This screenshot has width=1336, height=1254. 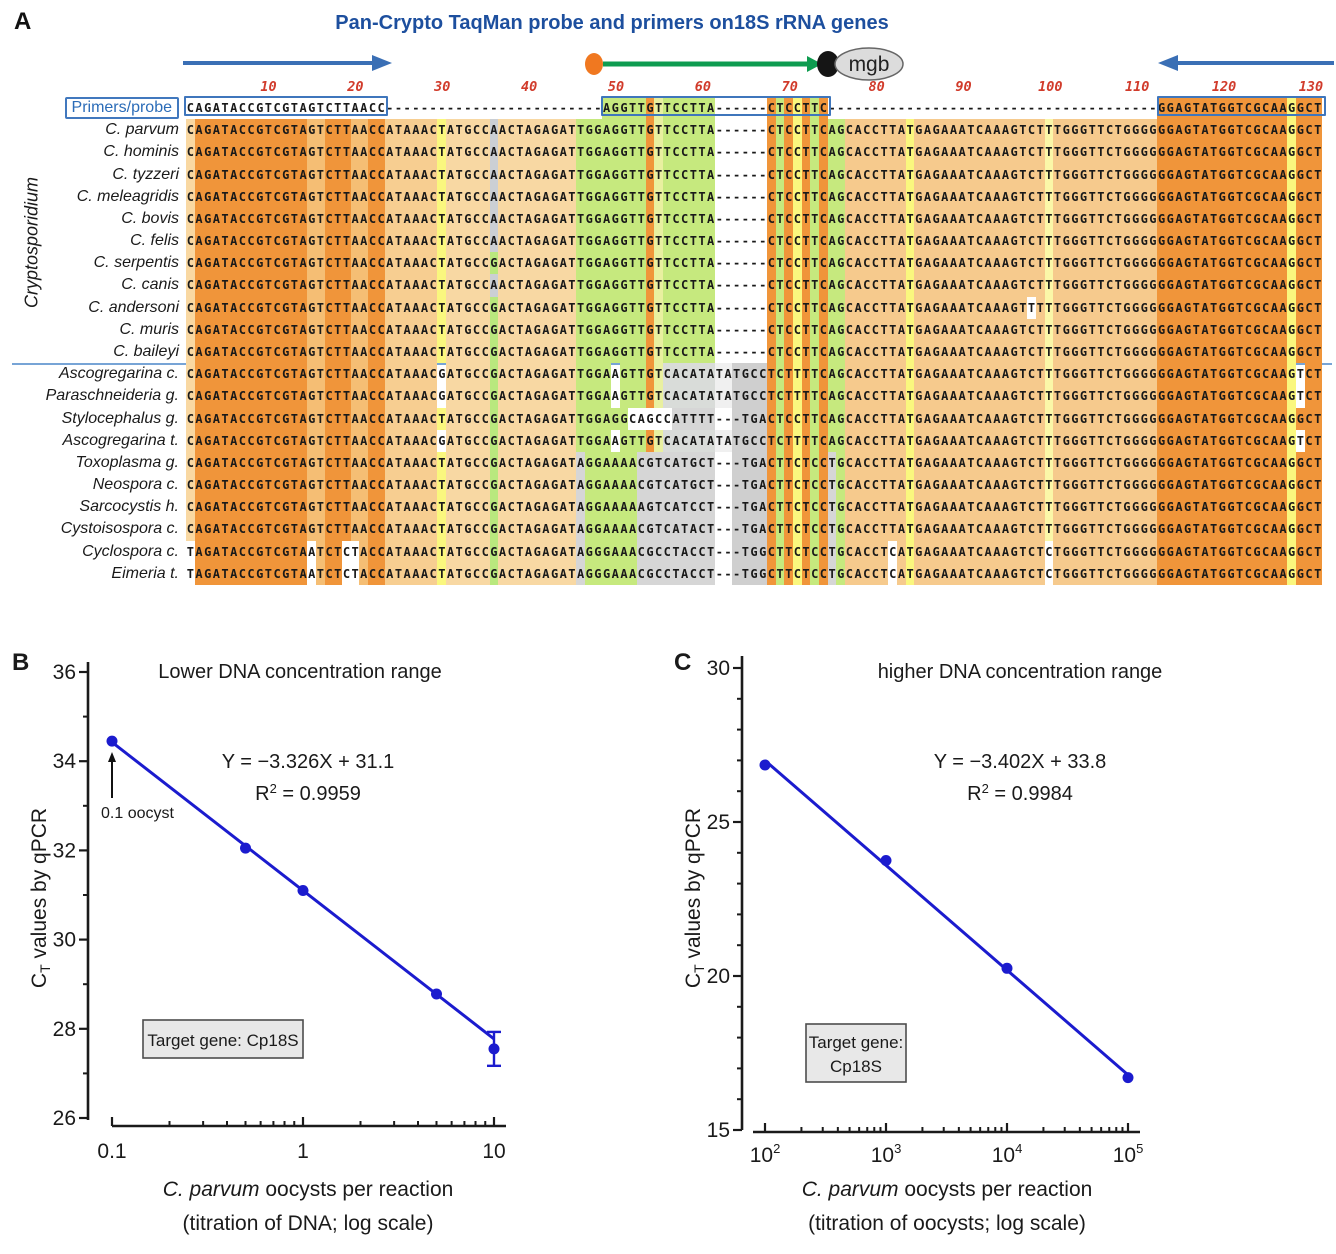 I want to click on target-gene-label: Cp18S, so click(x=856, y=1066).